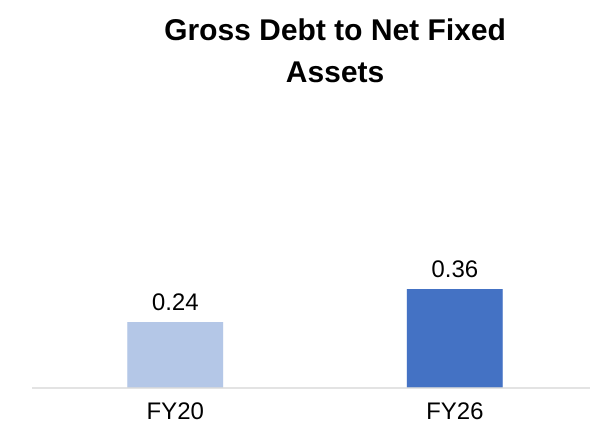 This screenshot has height=448, width=602. I want to click on x-tick-label: FY20, so click(175, 412).